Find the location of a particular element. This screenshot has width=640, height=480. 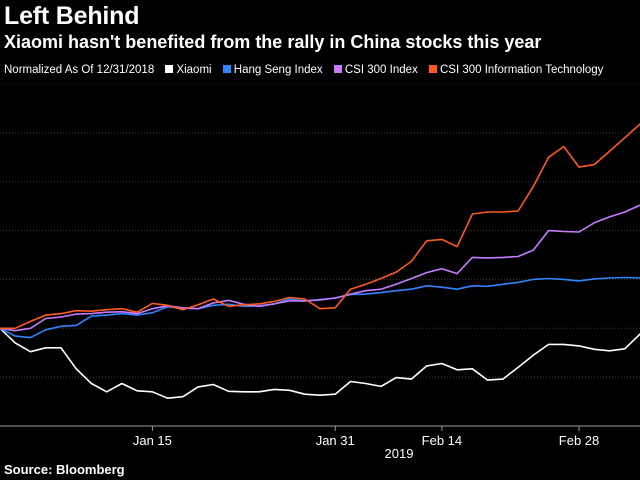

legend-item-hang-seng: Hang Seng Index is located at coordinates (272, 70).